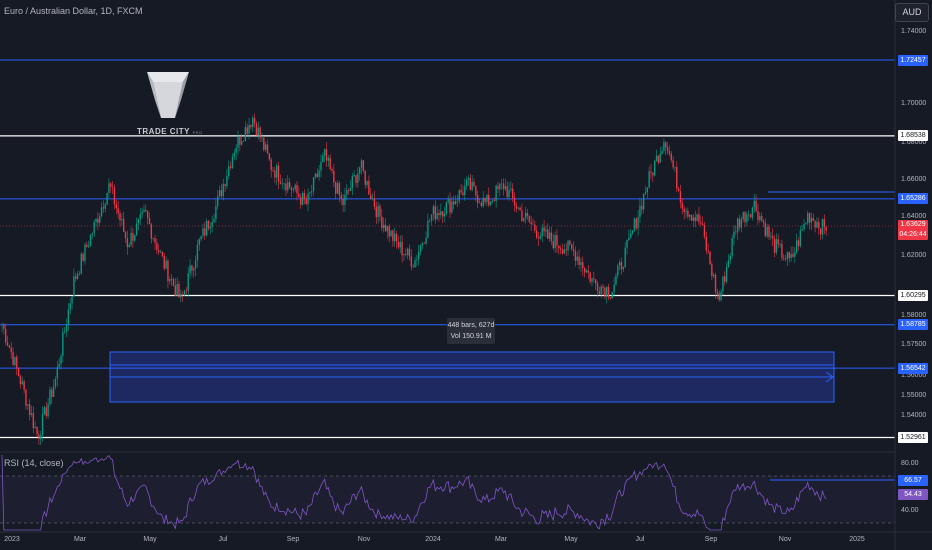 The image size is (932, 550). I want to click on price-tag: 1.72457, so click(913, 60).